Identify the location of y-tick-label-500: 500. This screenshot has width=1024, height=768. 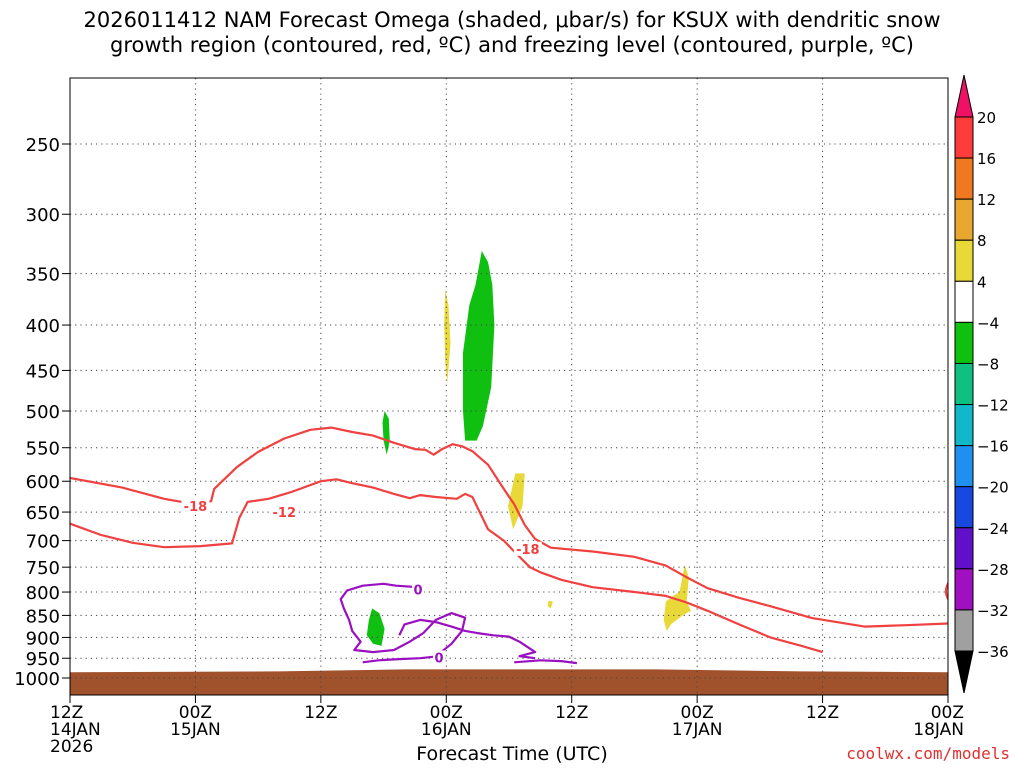
(43, 412).